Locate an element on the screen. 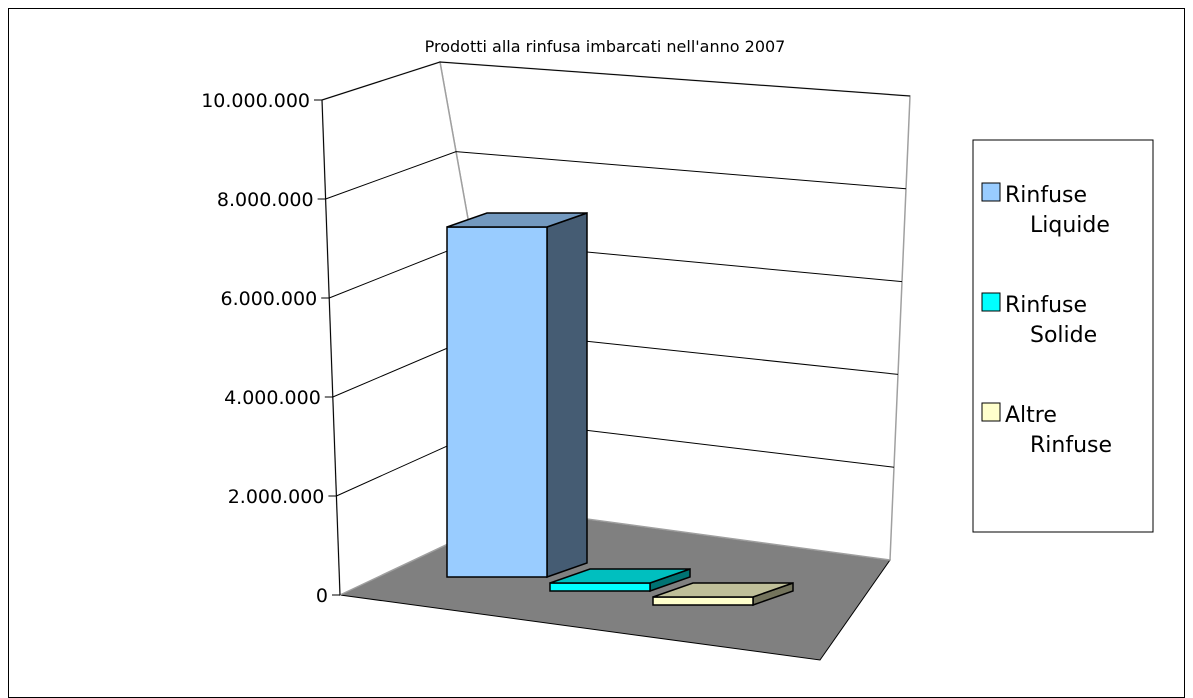  y-tick-label: 0 is located at coordinates (322, 596).